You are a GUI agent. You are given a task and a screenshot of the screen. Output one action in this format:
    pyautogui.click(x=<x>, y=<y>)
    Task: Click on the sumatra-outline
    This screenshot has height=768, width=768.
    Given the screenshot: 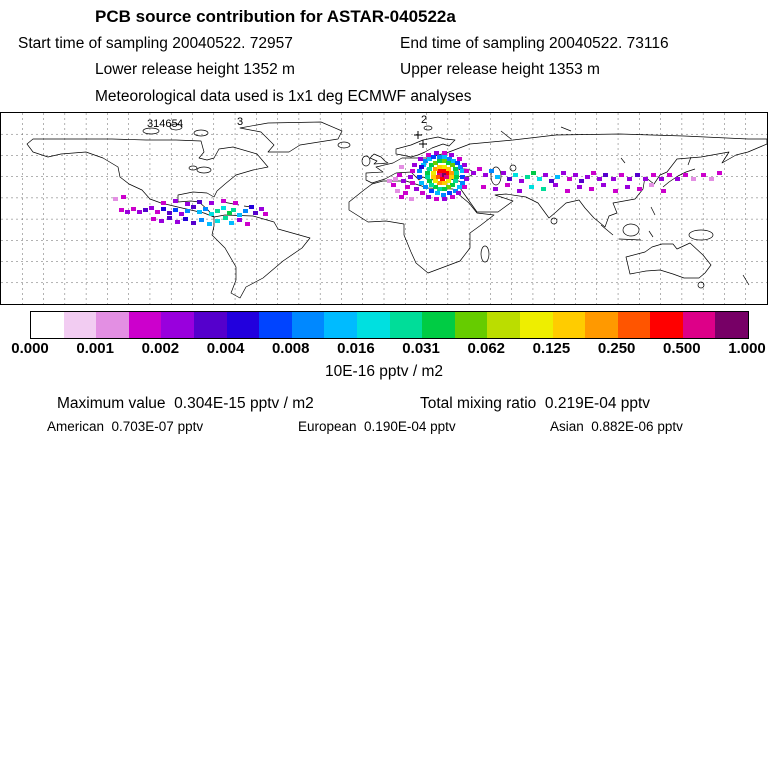 What is the action you would take?
    pyautogui.click(x=607, y=230)
    